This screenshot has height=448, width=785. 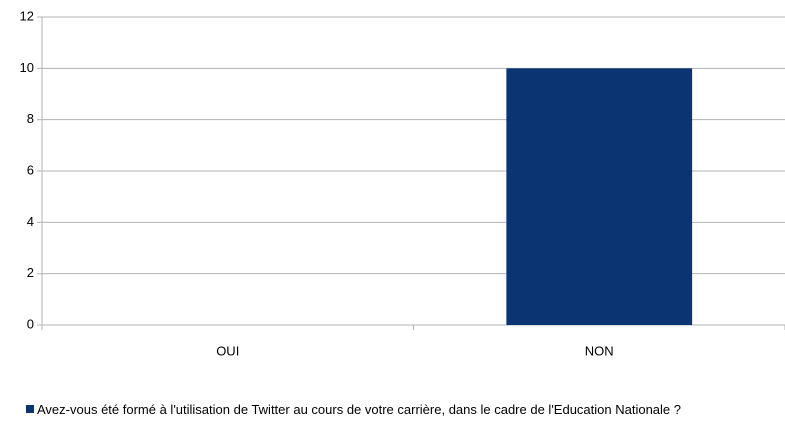 What do you see at coordinates (599, 350) in the screenshot?
I see `x-tick-label: NON` at bounding box center [599, 350].